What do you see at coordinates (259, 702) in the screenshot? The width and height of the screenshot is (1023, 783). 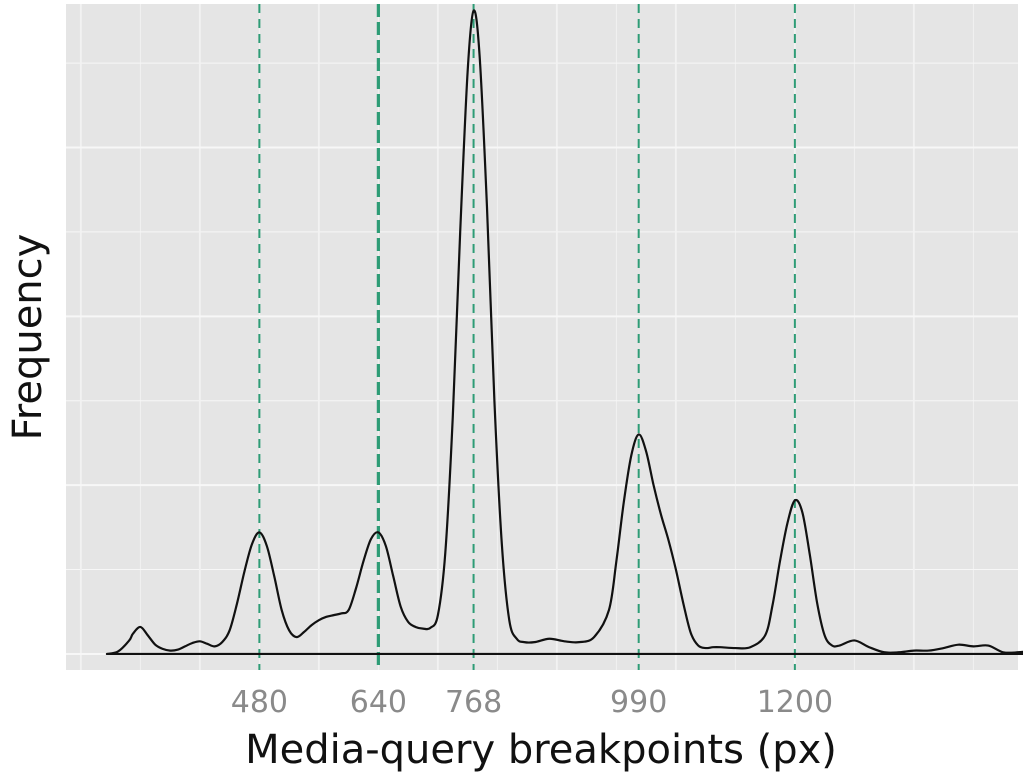 I see `x-tick-label-480: 480` at bounding box center [259, 702].